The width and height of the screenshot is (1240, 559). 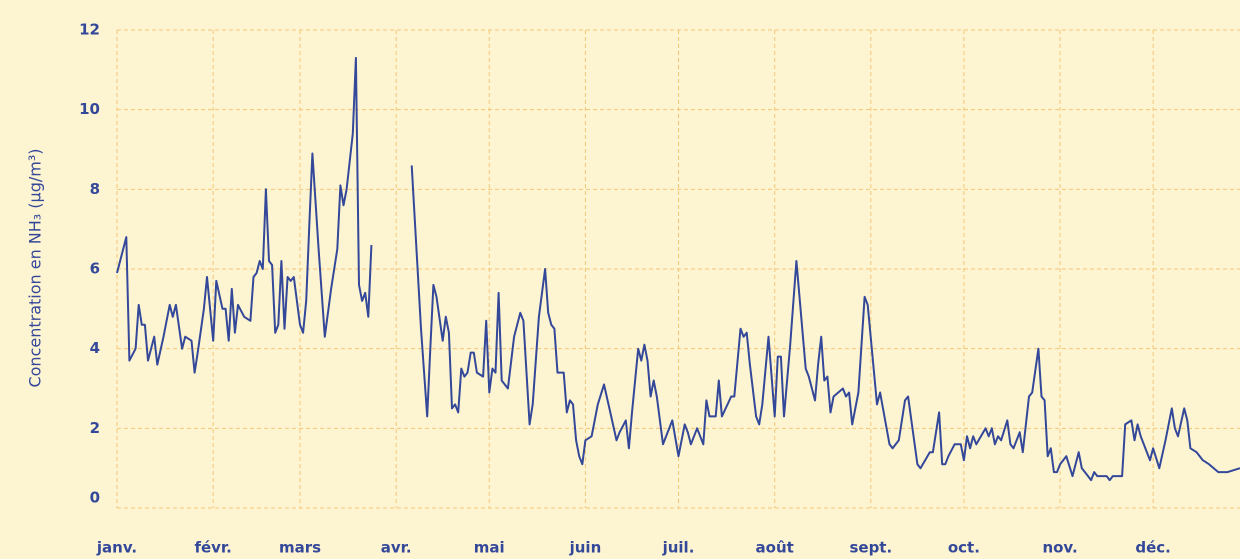 I want to click on x-tick-label: avr., so click(x=396, y=548).